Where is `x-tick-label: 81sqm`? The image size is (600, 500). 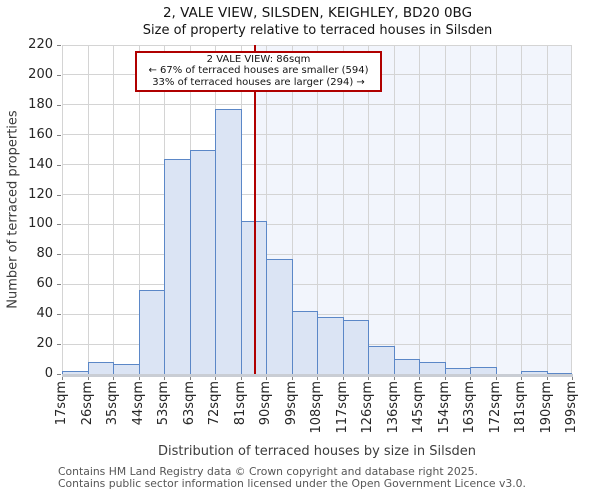 x-tick-label: 81sqm is located at coordinates (240, 403).